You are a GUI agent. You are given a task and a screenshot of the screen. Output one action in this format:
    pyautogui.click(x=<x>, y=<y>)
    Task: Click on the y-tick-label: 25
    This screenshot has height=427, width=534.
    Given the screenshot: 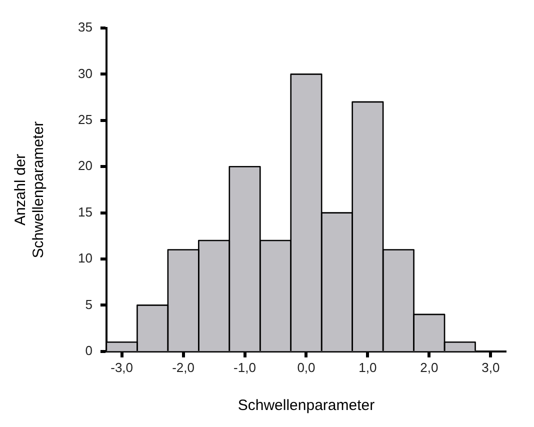 What is the action you would take?
    pyautogui.click(x=85, y=119)
    